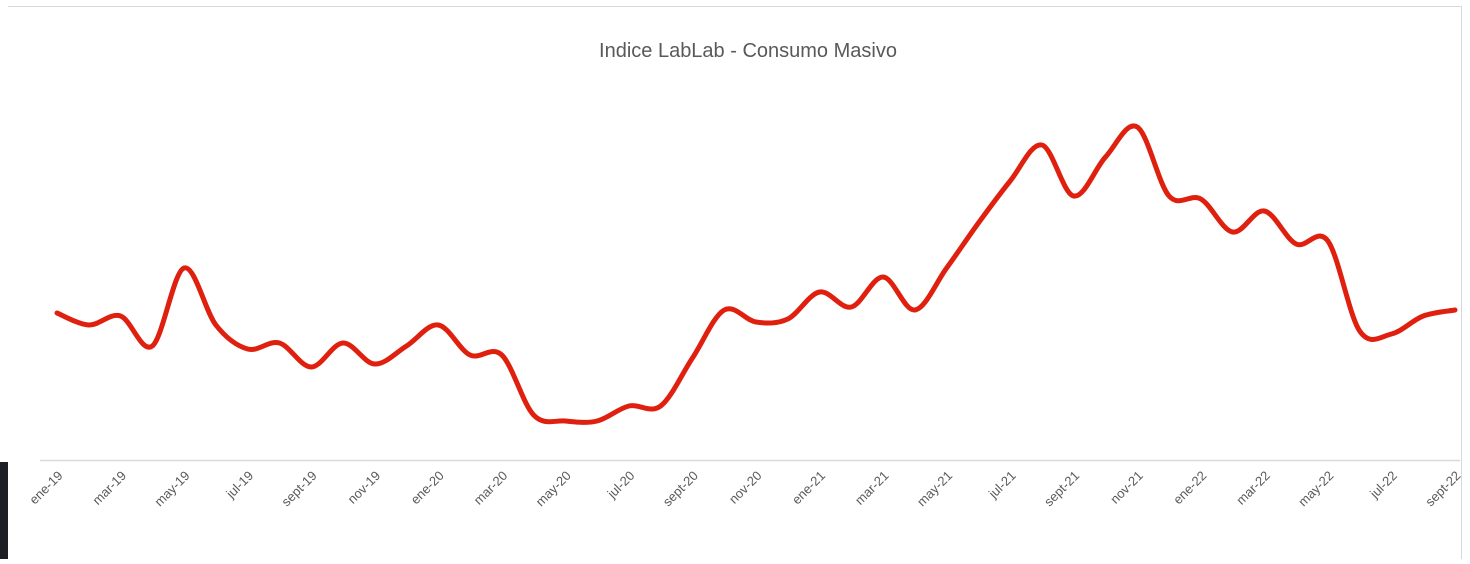  I want to click on window-edge, so click(4, 510).